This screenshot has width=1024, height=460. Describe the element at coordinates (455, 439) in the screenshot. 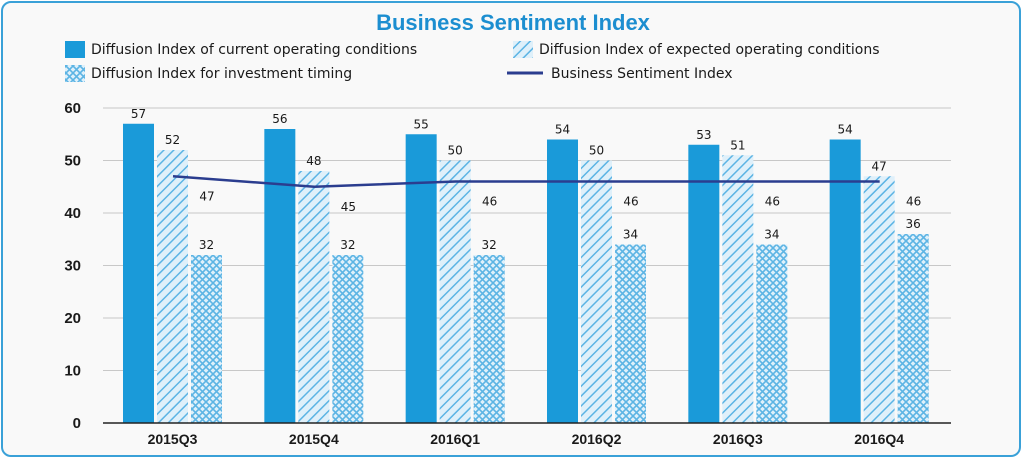

I see `x-tick-label: 2016Q1` at that location.